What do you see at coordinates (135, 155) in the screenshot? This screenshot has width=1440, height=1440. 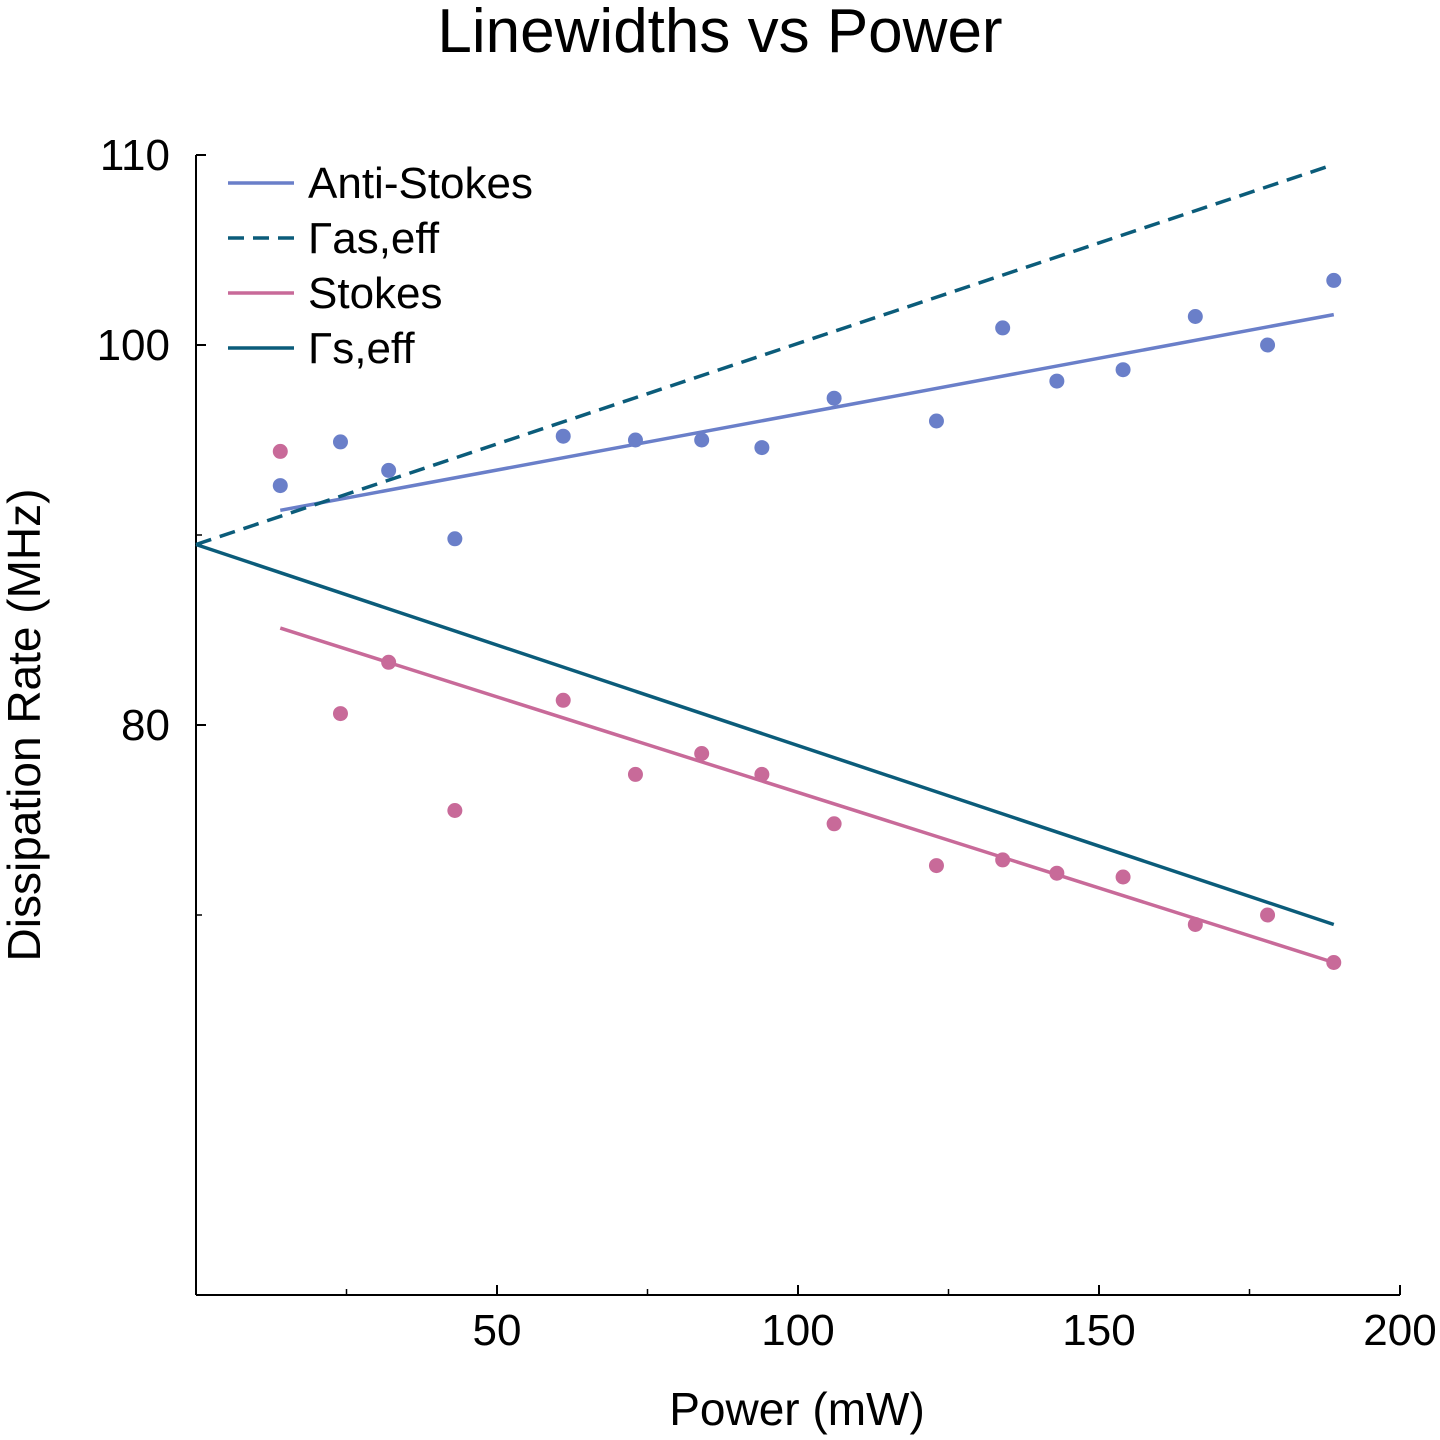 I see `y-tick-label: 110` at bounding box center [135, 155].